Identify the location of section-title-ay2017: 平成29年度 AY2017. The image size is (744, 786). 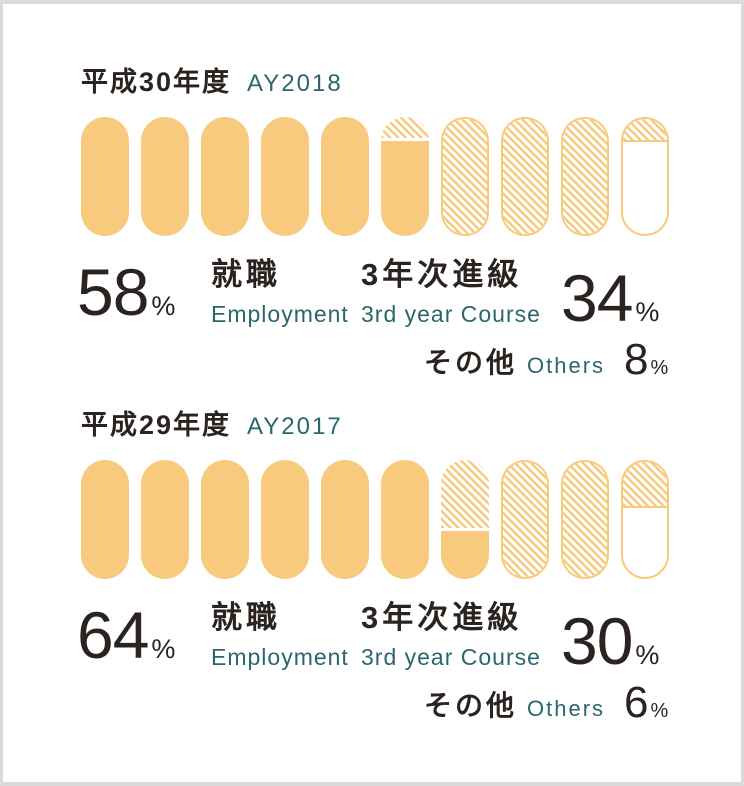
(212, 422).